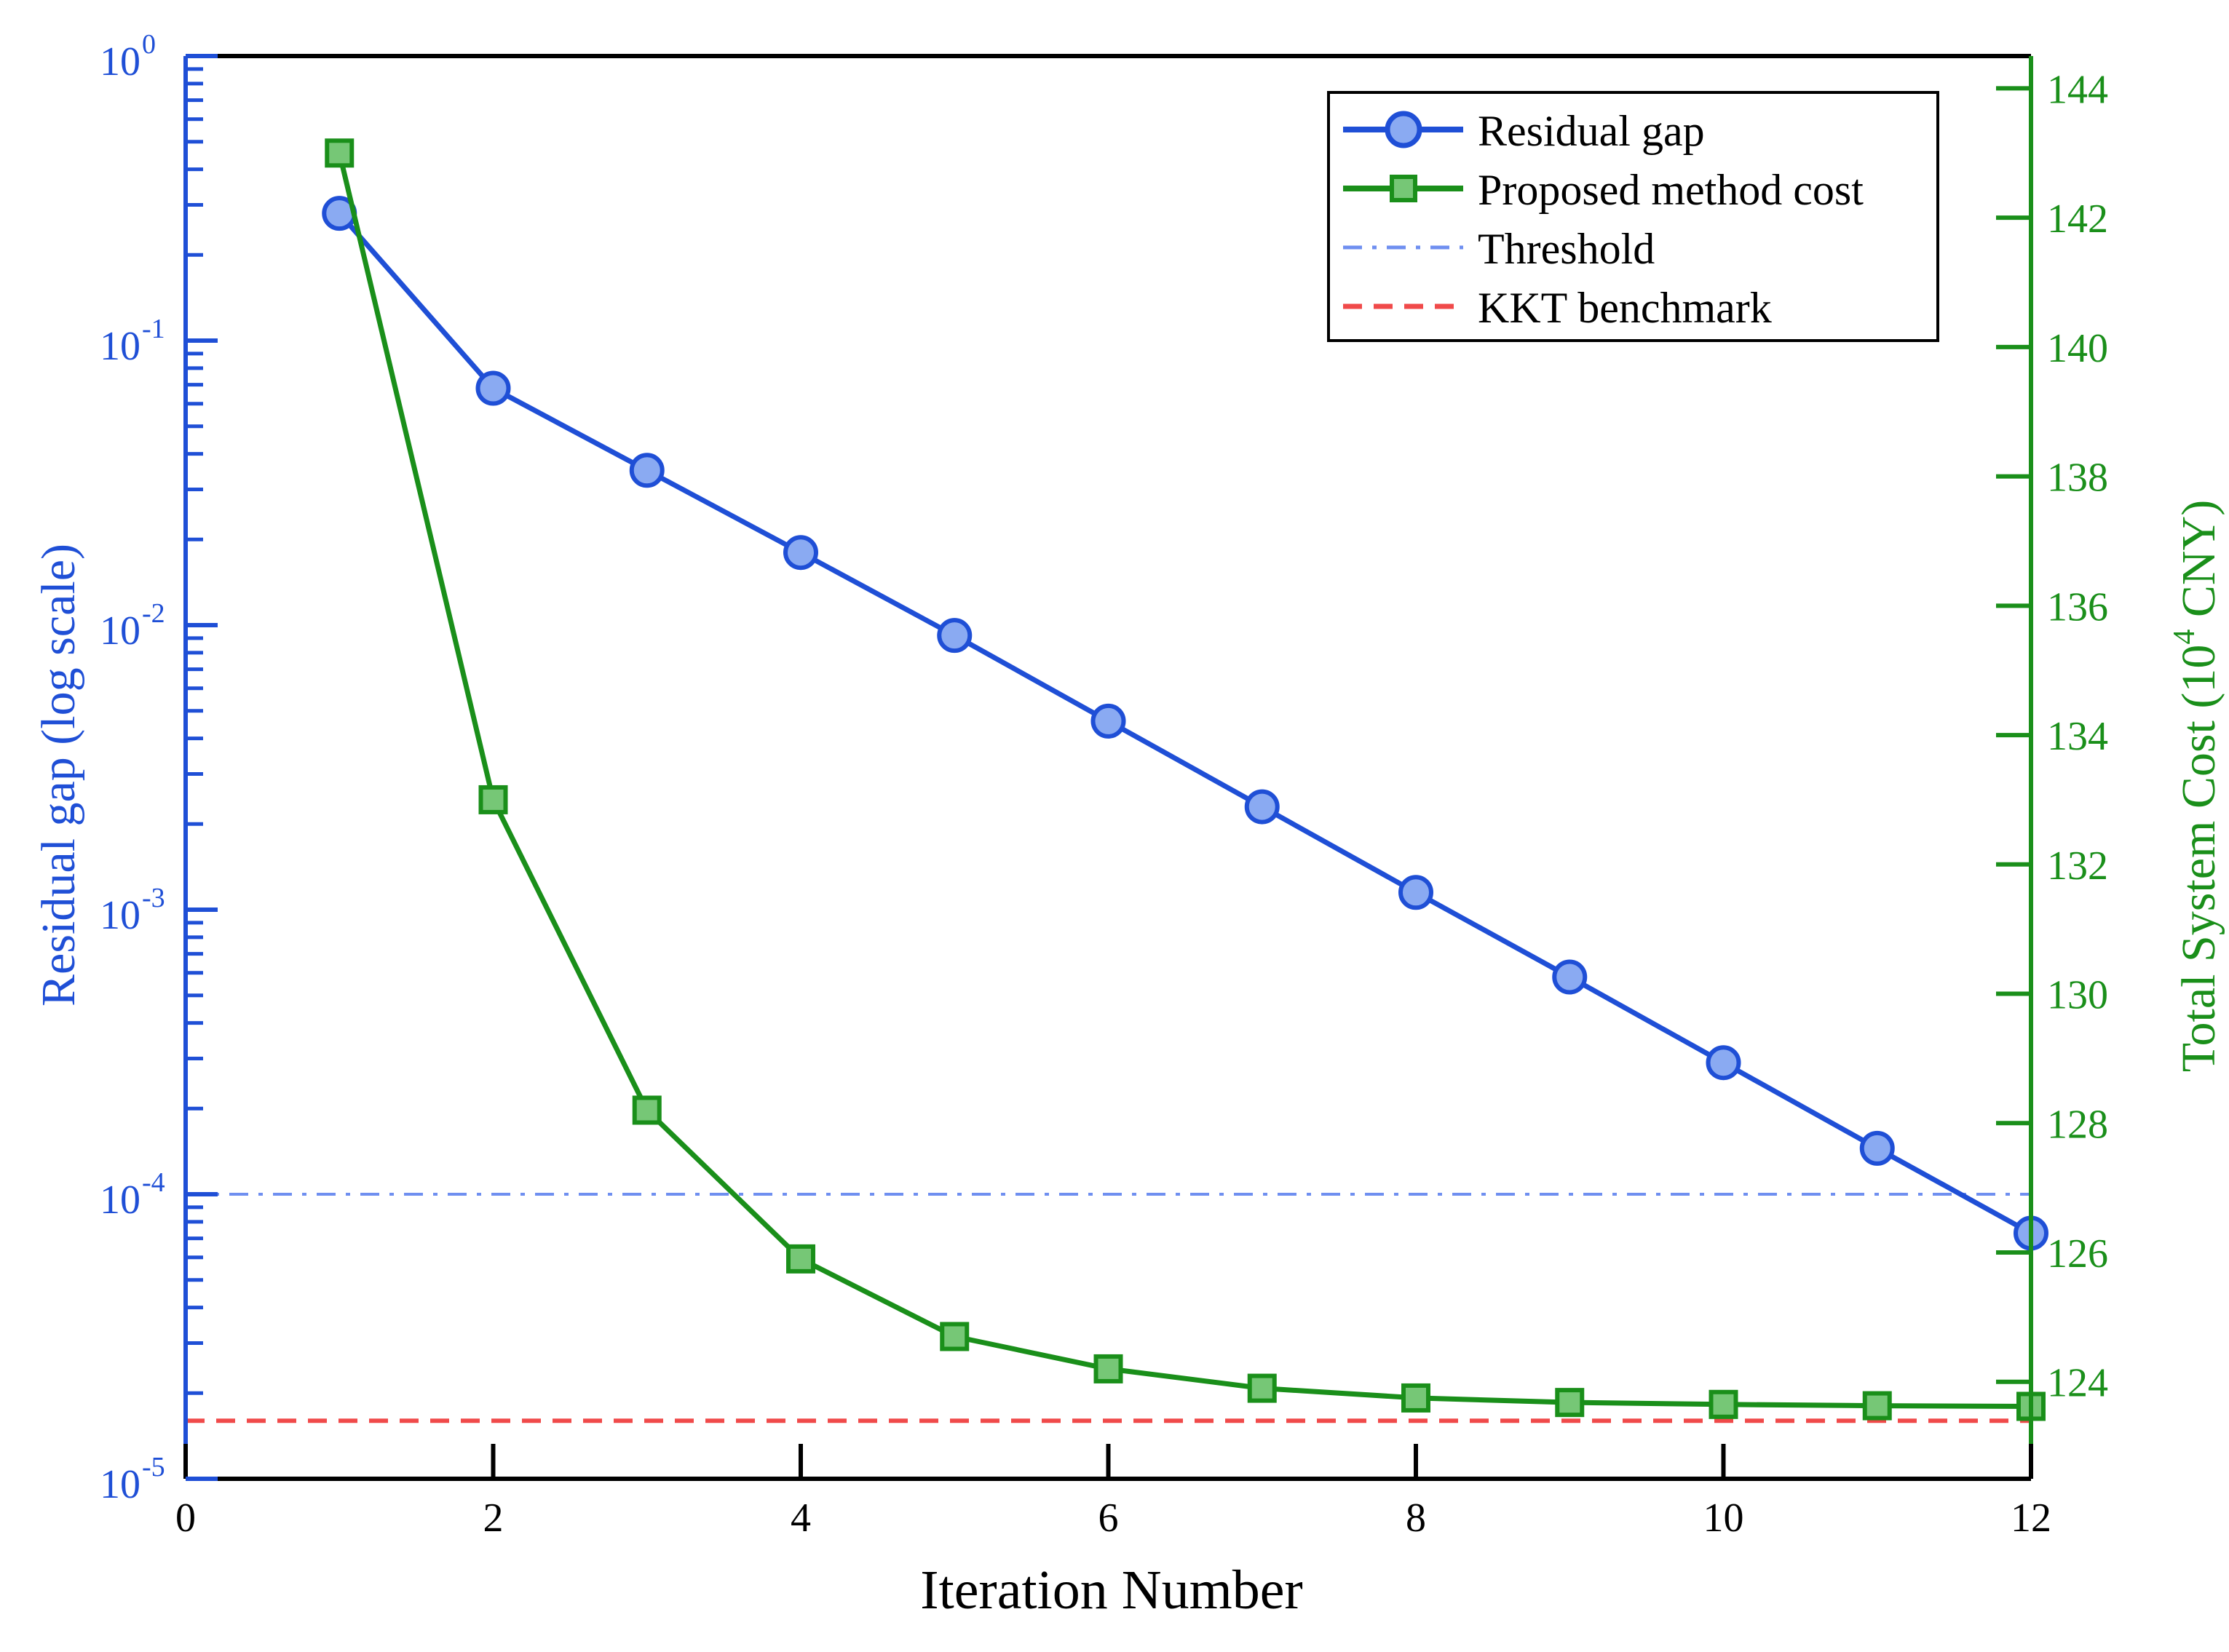 This screenshot has height=1652, width=2229. What do you see at coordinates (1566, 249) in the screenshot?
I see `legend-label-threshold: Threshold` at bounding box center [1566, 249].